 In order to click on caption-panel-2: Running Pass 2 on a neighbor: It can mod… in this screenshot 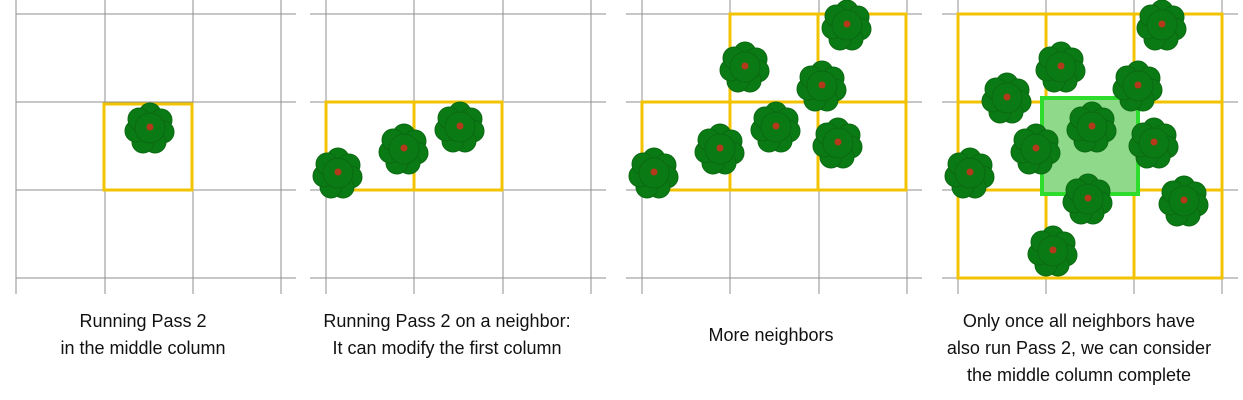, I will do `click(447, 334)`.